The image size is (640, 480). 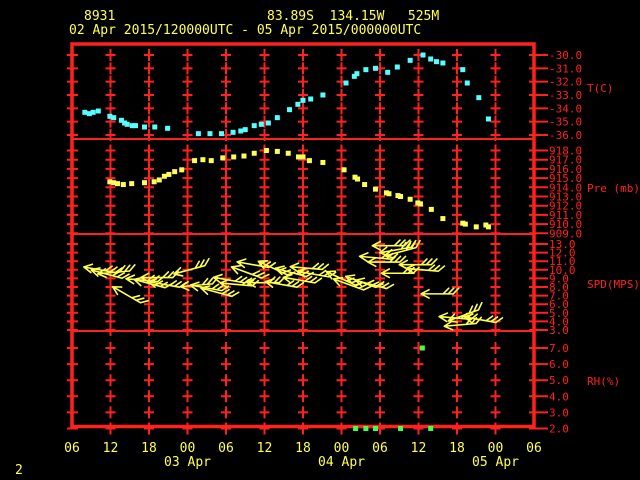 What do you see at coordinates (559, 396) in the screenshot?
I see `y-tick-label-relative_humidity: 4.0` at bounding box center [559, 396].